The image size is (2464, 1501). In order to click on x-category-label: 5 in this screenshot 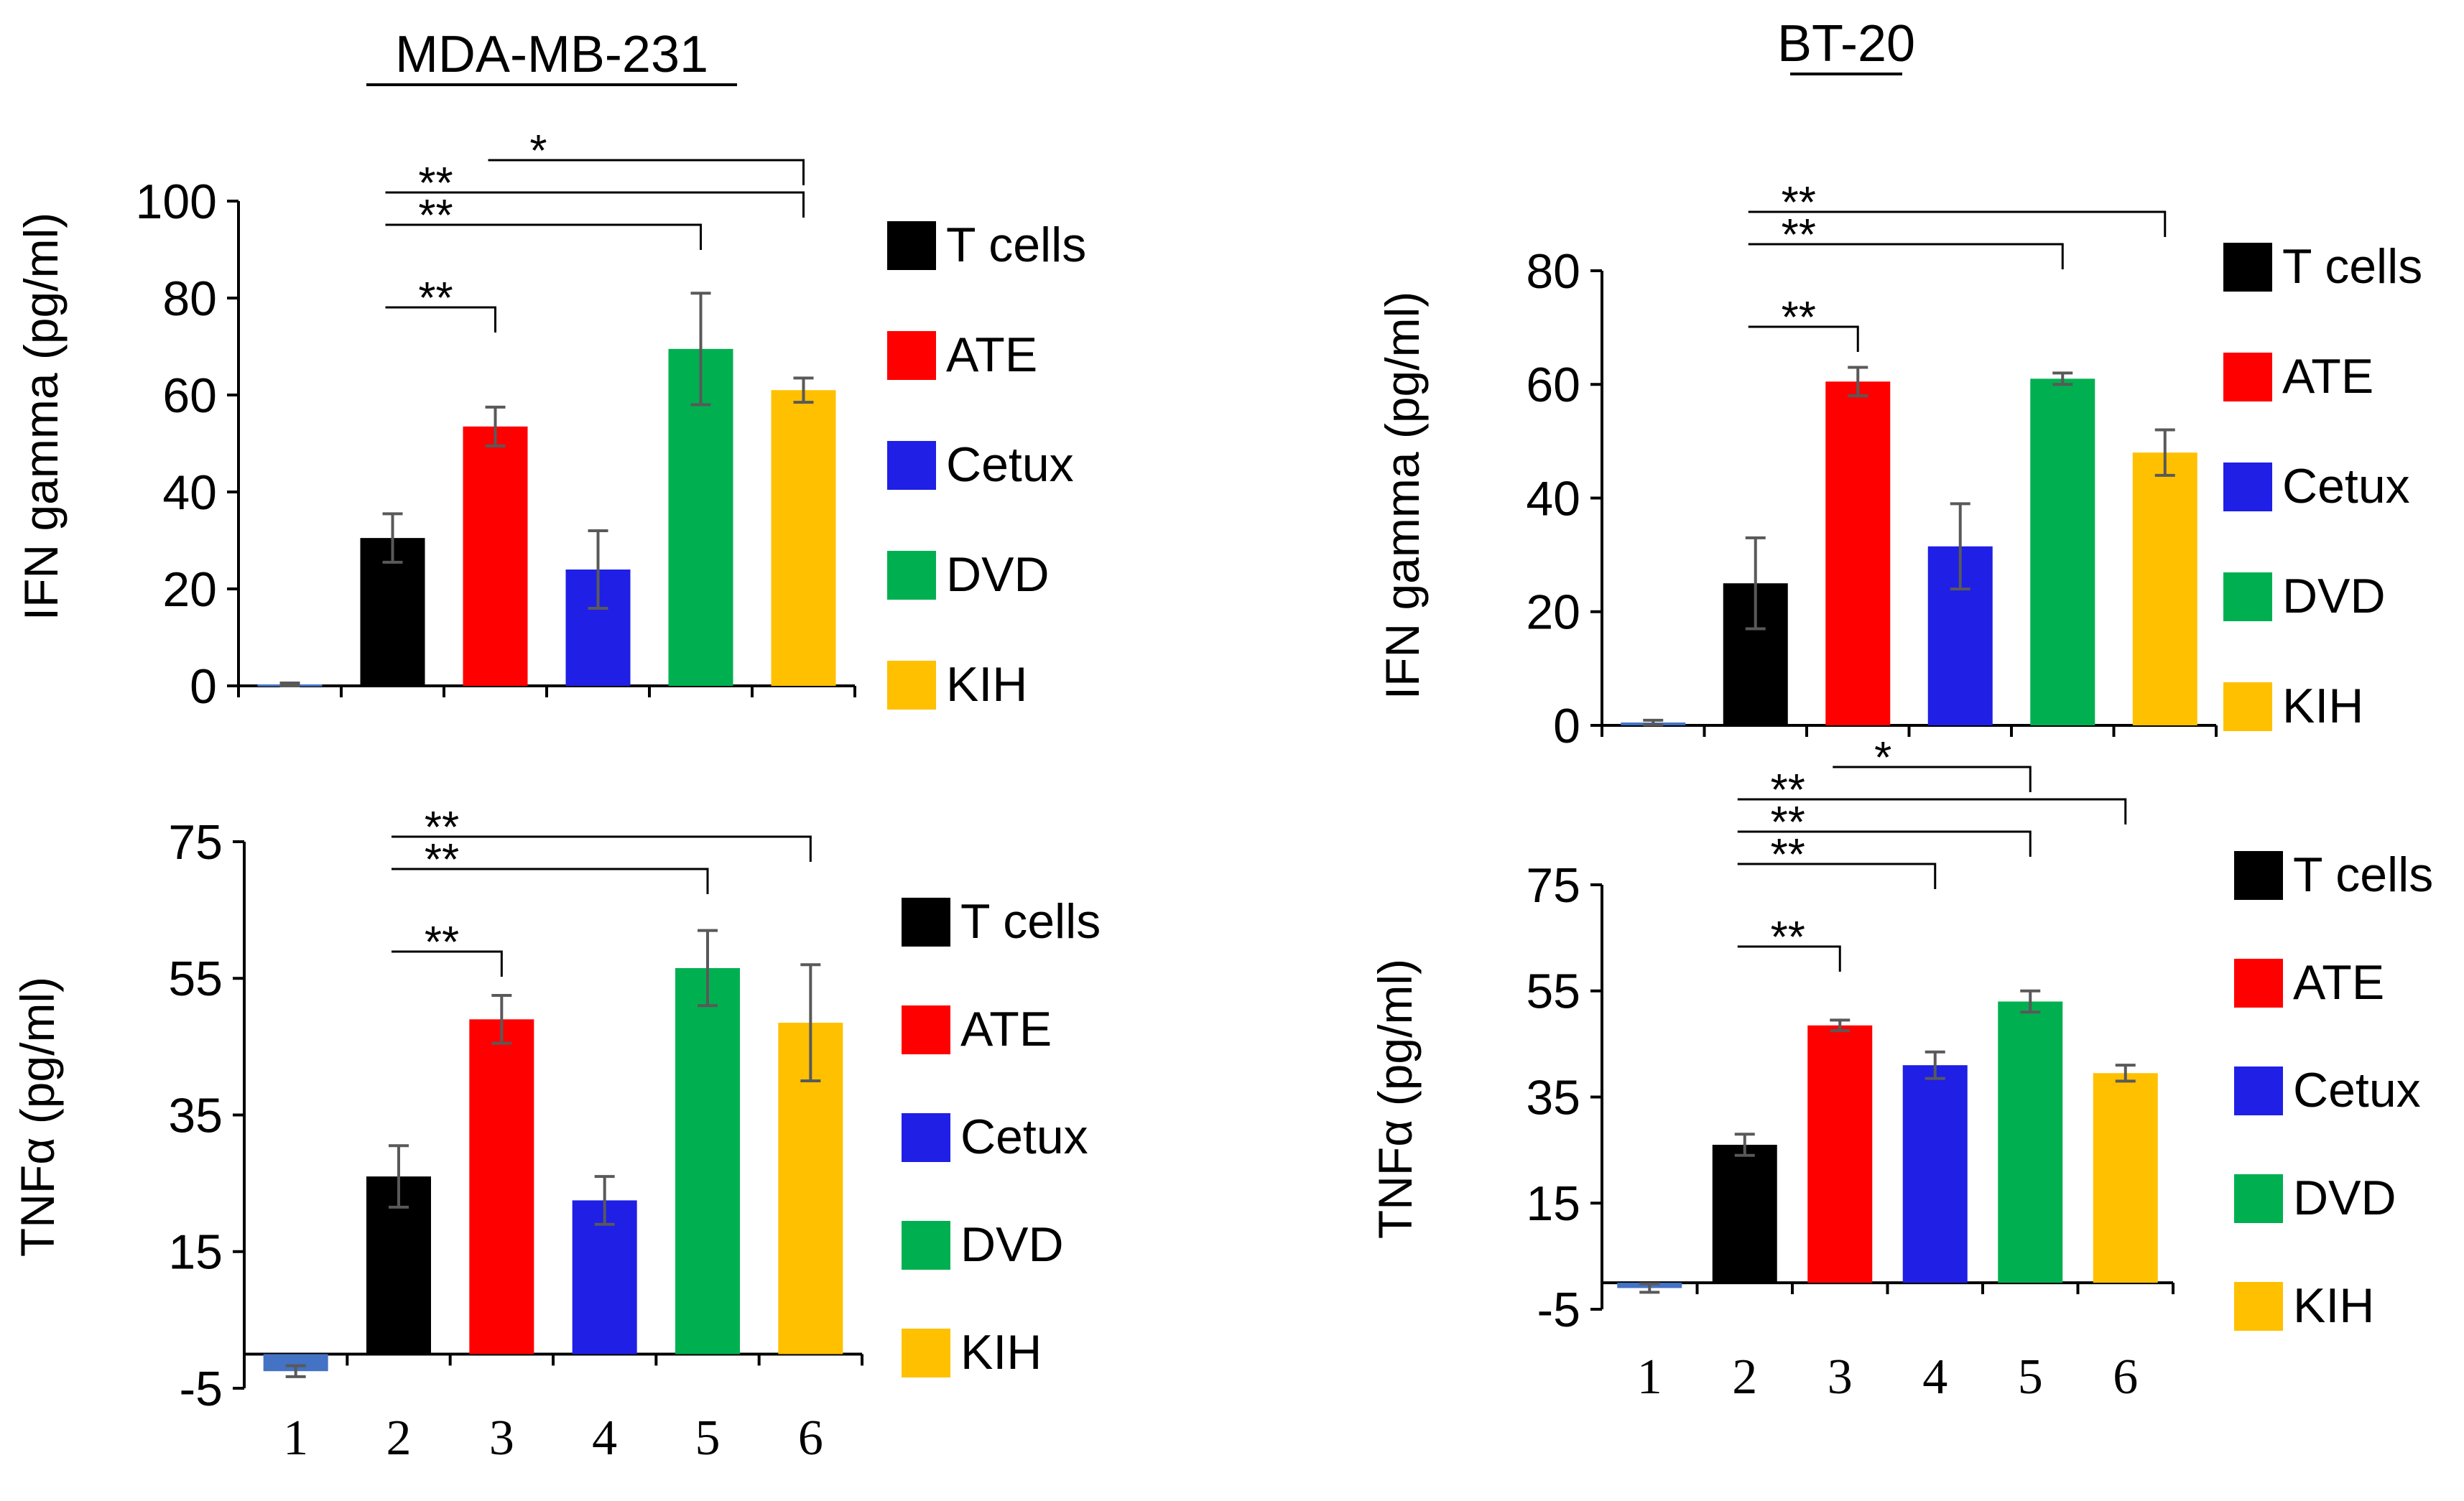, I will do `click(708, 1438)`.